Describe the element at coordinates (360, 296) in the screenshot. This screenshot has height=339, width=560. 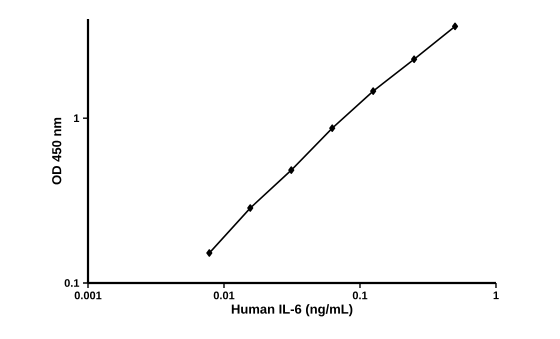
I see `x-tick-label: 0.1` at that location.